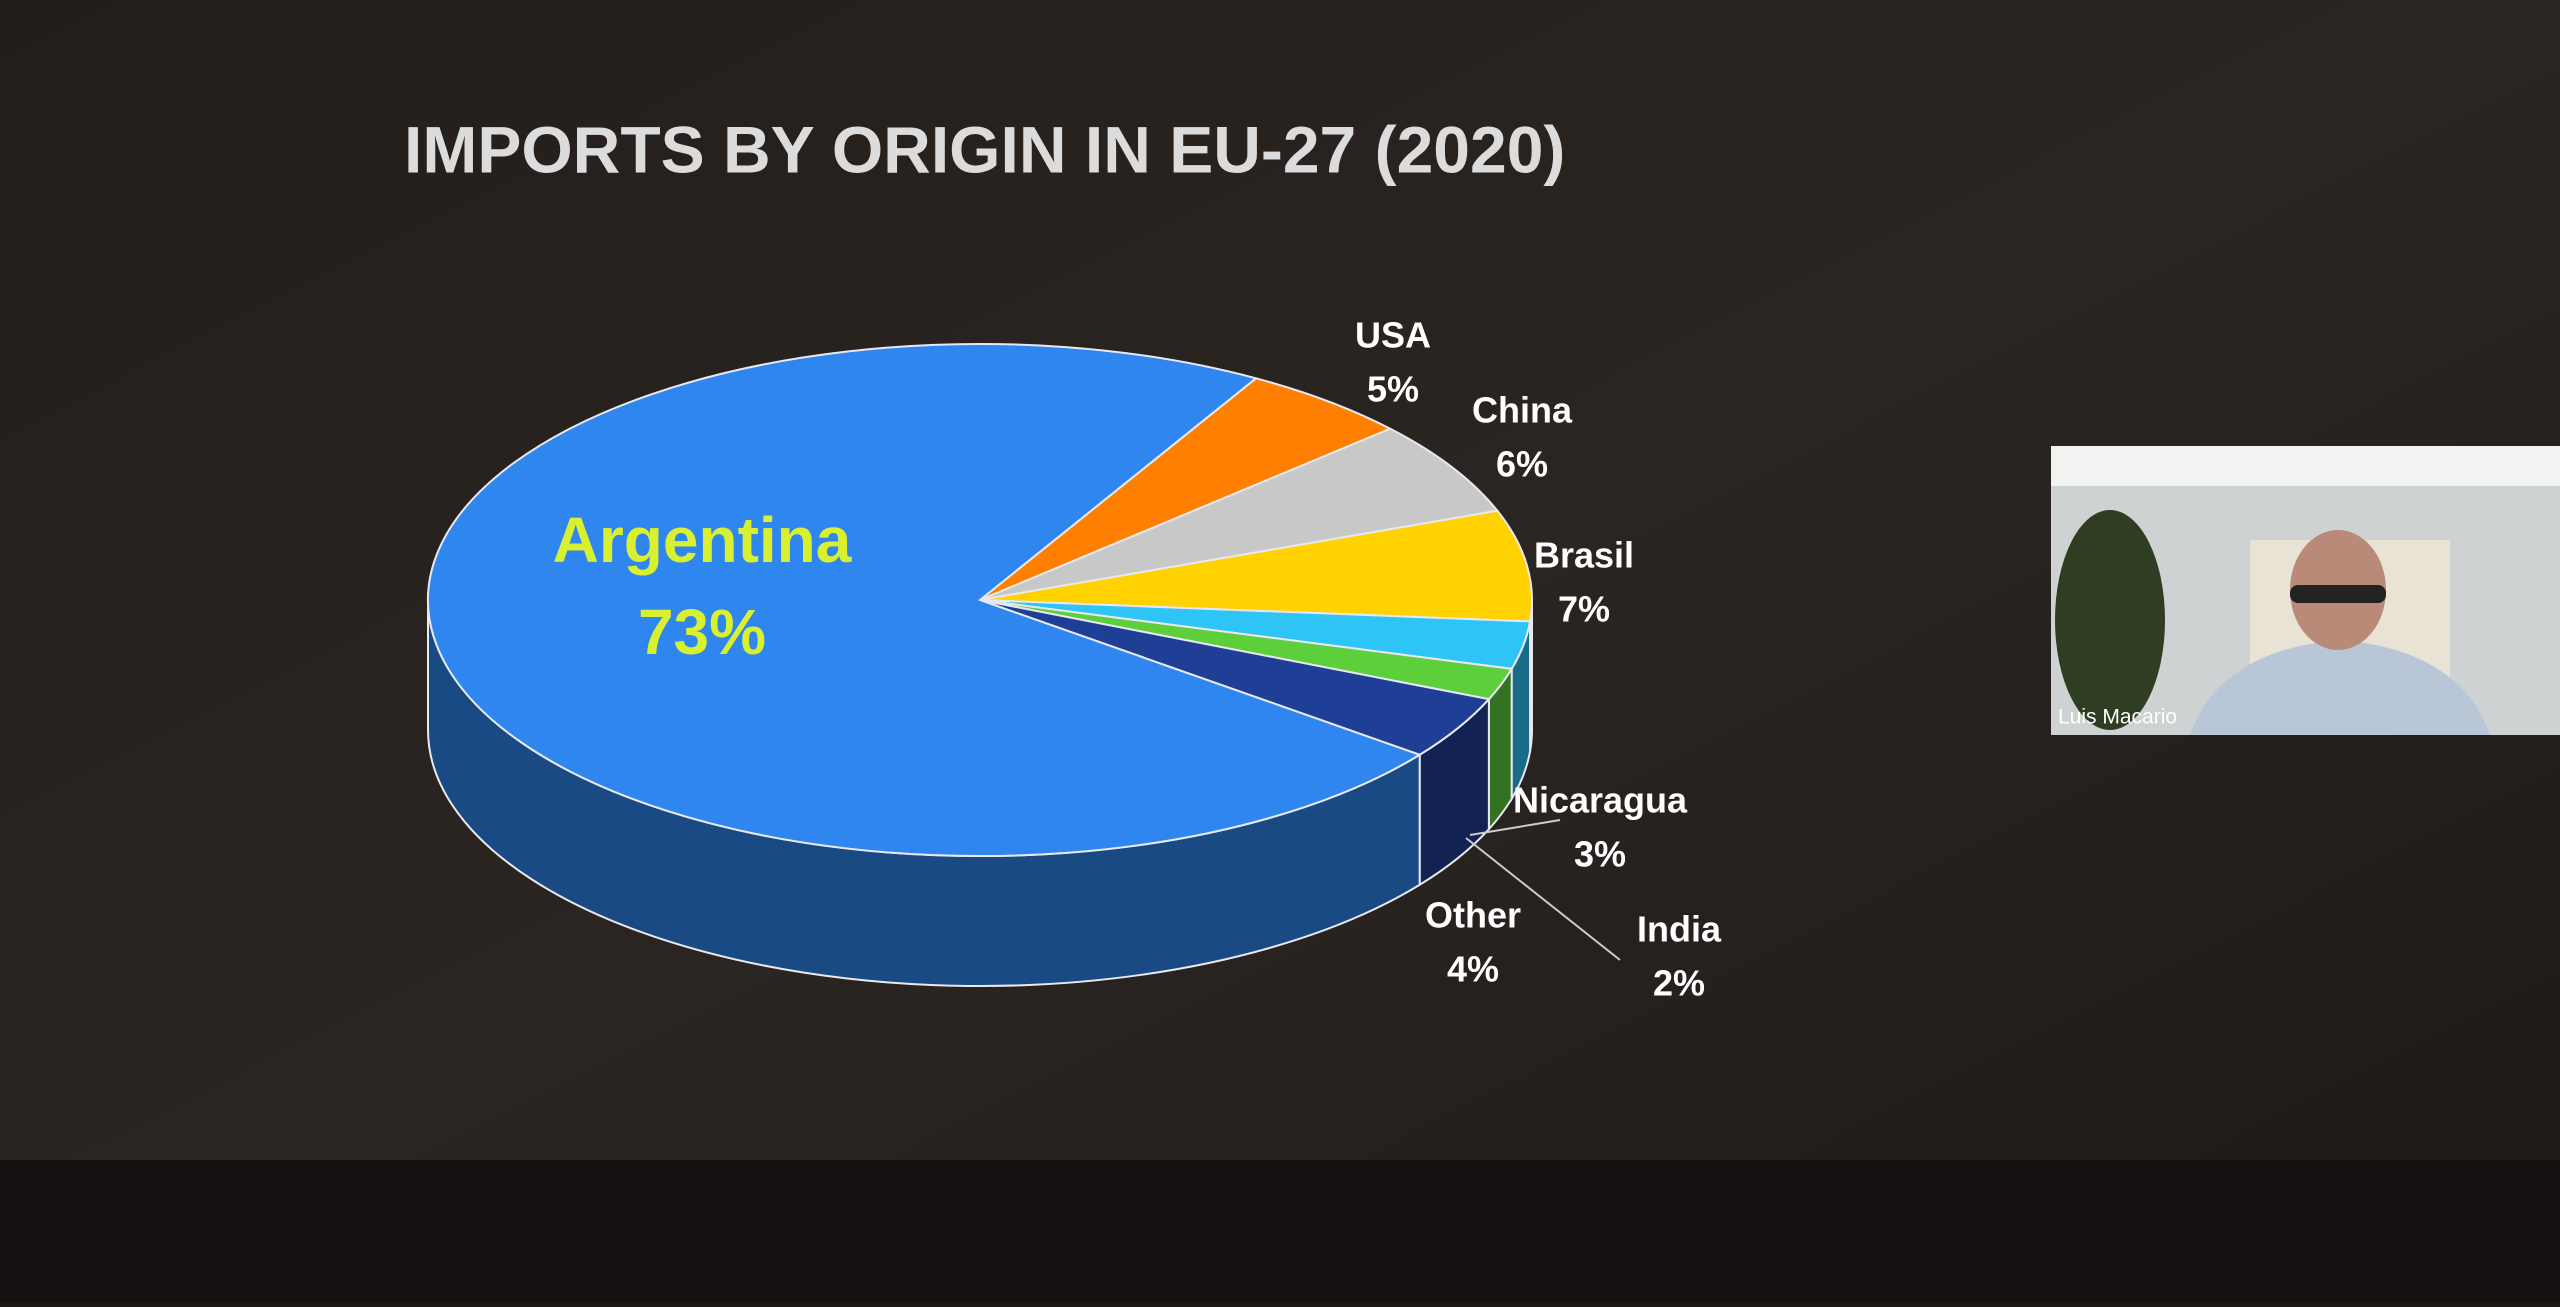 The height and width of the screenshot is (1307, 2560). What do you see at coordinates (2305, 466) in the screenshot?
I see `video-ceiling` at bounding box center [2305, 466].